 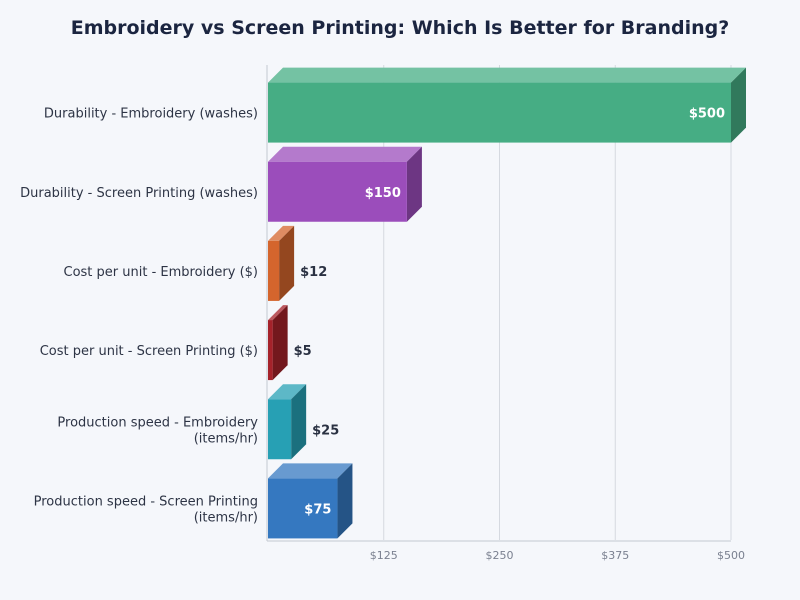 I want to click on data-label: $500, so click(x=707, y=114).